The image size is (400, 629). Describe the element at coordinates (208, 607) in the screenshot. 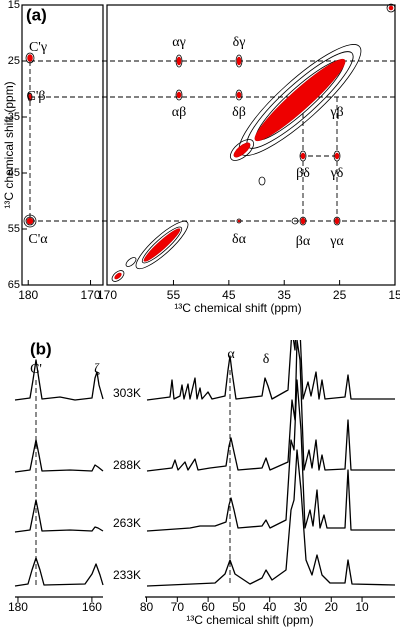

I see `x-tick-label: 60` at that location.